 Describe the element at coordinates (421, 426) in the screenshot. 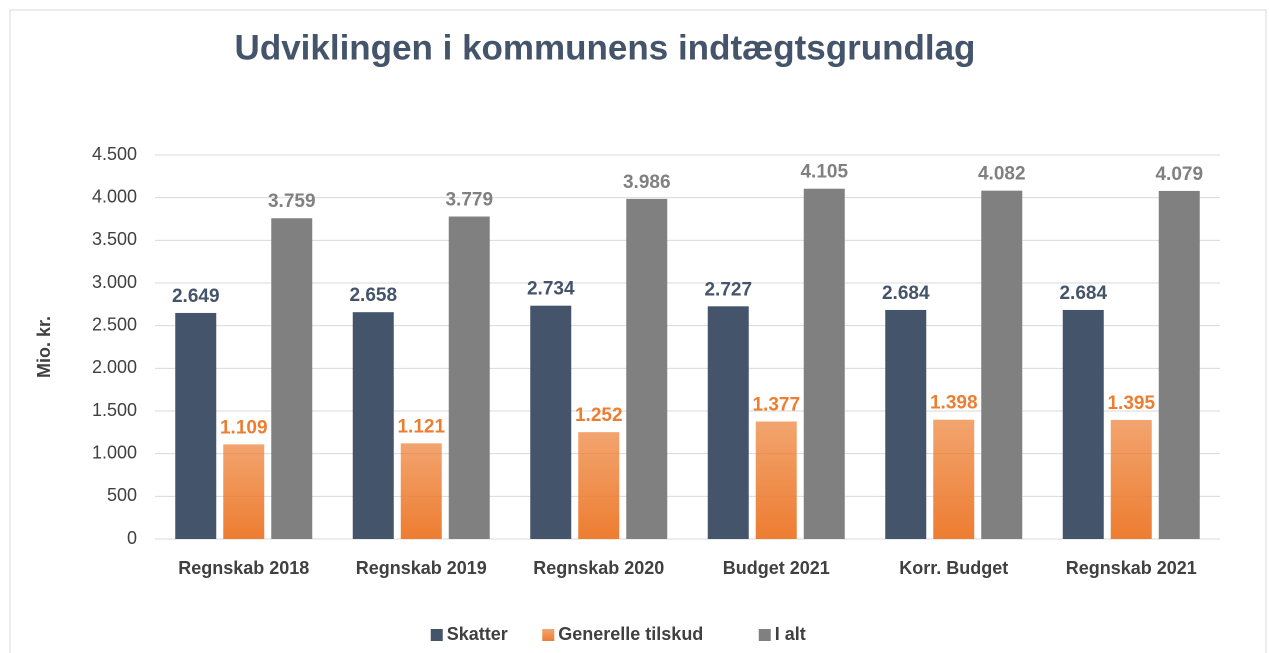

I see `value-label: 1.121` at that location.